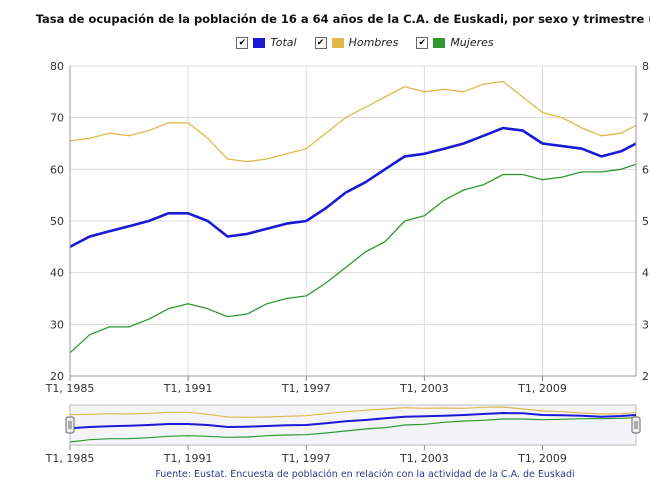 This screenshot has height=487, width=650. Describe the element at coordinates (320, 42) in the screenshot. I see `legend-checkbox-hombres: ✔` at that location.